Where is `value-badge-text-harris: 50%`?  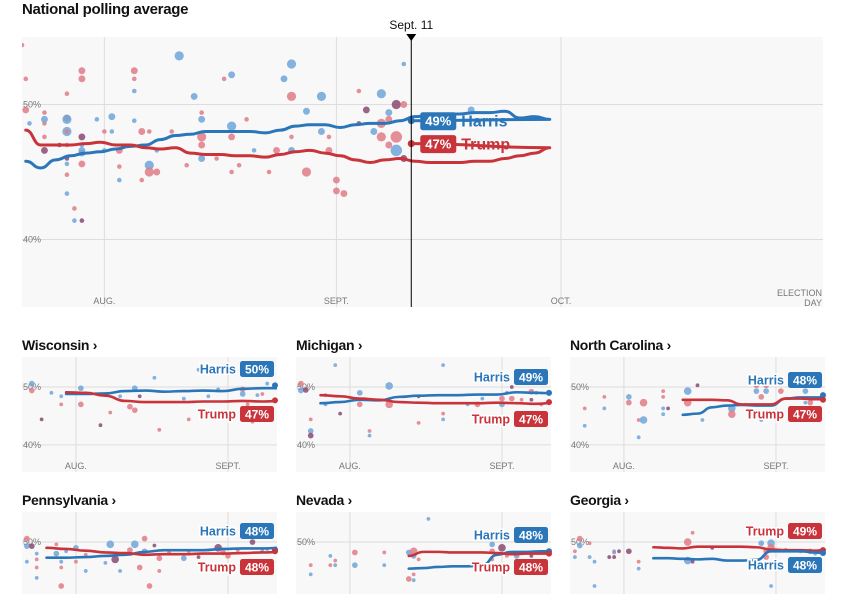
value-badge-text-harris: 50% is located at coordinates (257, 370).